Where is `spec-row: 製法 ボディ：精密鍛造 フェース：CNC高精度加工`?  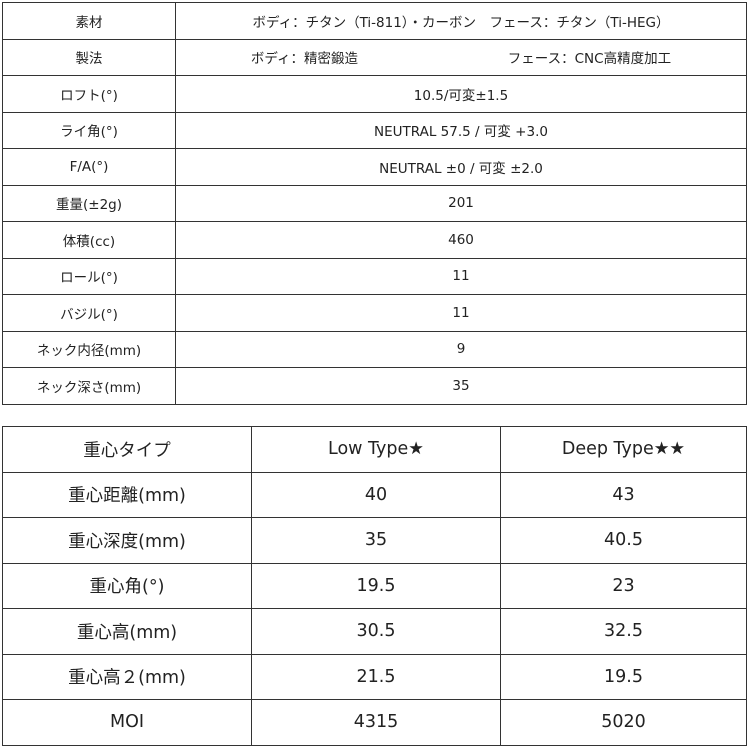 spec-row: 製法 ボディ：精密鍛造 フェース：CNC高精度加工 is located at coordinates (374, 57).